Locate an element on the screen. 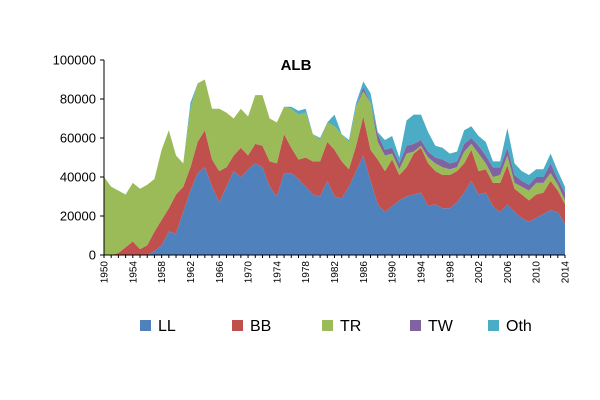 This screenshot has height=400, width=600. legend-label: Oth is located at coordinates (519, 326).